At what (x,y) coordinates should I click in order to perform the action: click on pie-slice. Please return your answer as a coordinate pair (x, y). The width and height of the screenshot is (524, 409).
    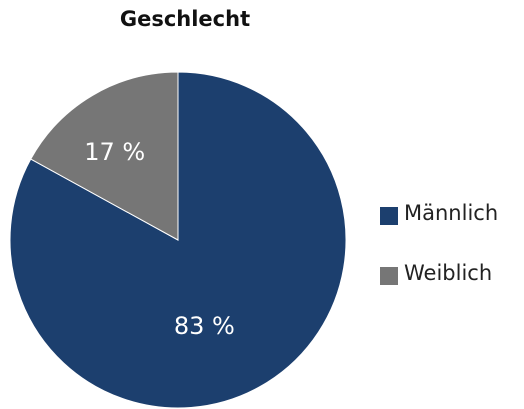
    Looking at the image, I should click on (104, 156).